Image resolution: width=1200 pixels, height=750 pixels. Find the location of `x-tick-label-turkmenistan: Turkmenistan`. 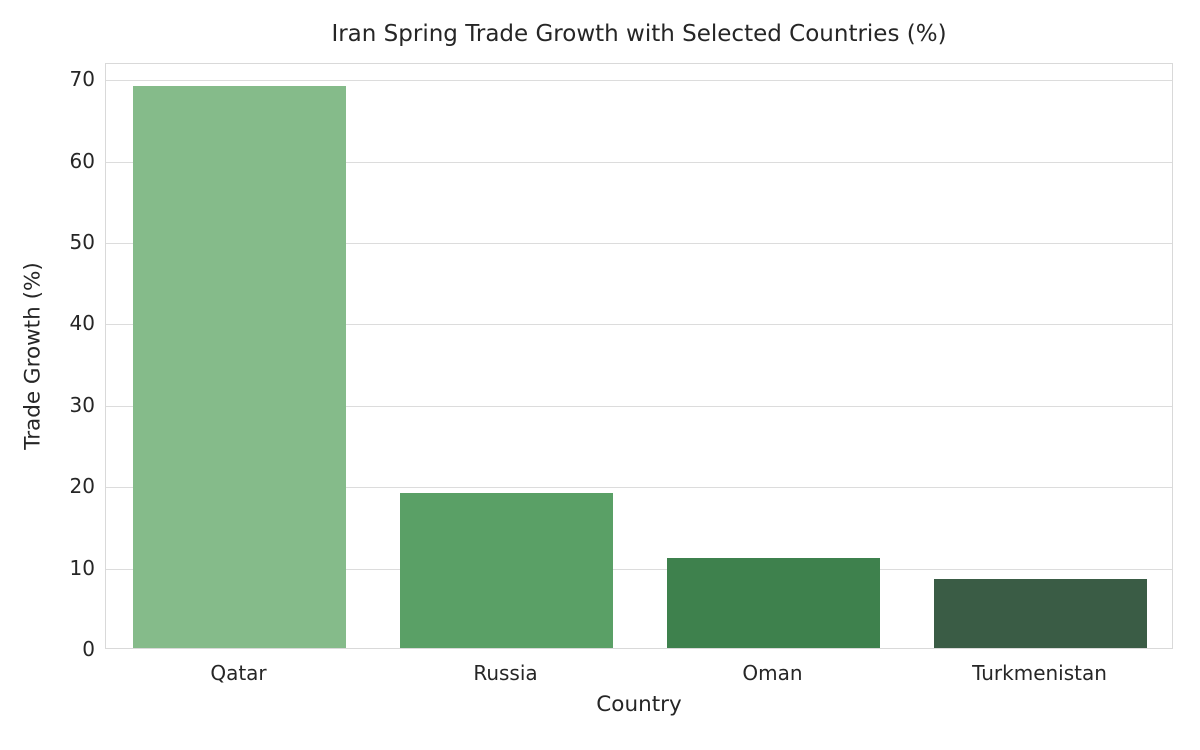

x-tick-label-turkmenistan: Turkmenistan is located at coordinates (1039, 673).